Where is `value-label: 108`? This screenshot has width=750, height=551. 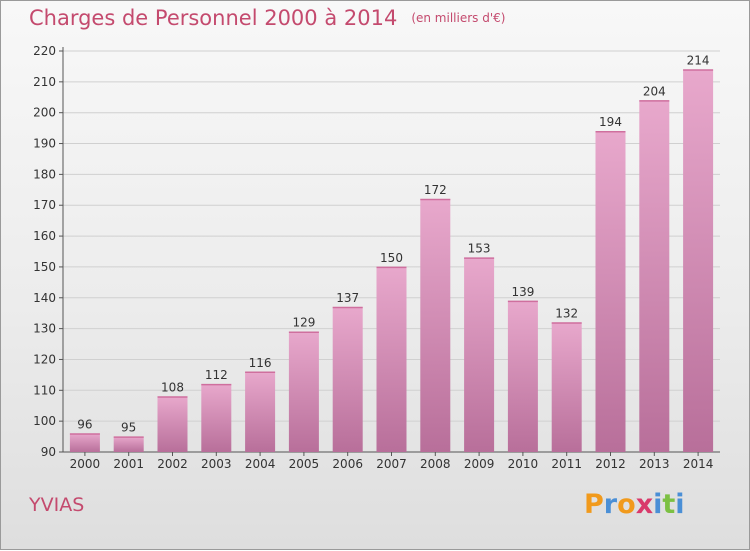
value-label: 108 is located at coordinates (172, 387).